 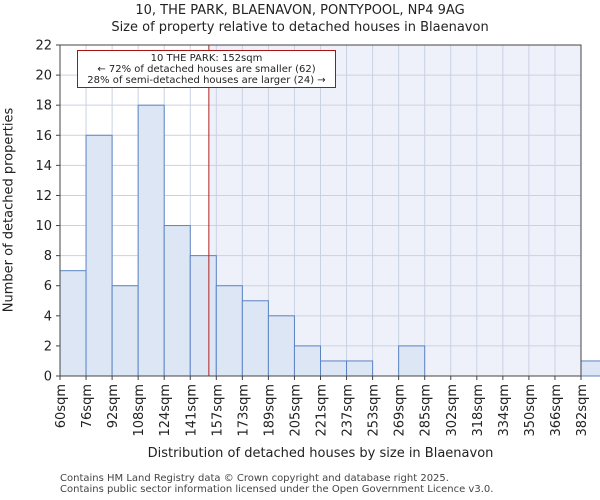 What do you see at coordinates (426, 410) in the screenshot?
I see `x-tick-label: 285sqm` at bounding box center [426, 410].